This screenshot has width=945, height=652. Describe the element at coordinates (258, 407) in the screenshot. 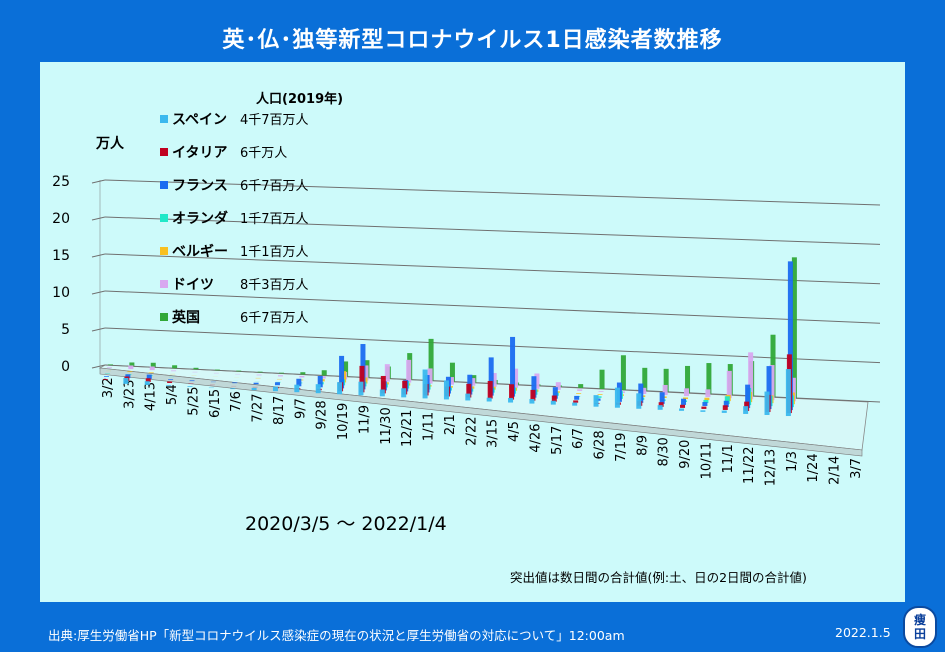

I see `x-tick-label: 7/27` at that location.